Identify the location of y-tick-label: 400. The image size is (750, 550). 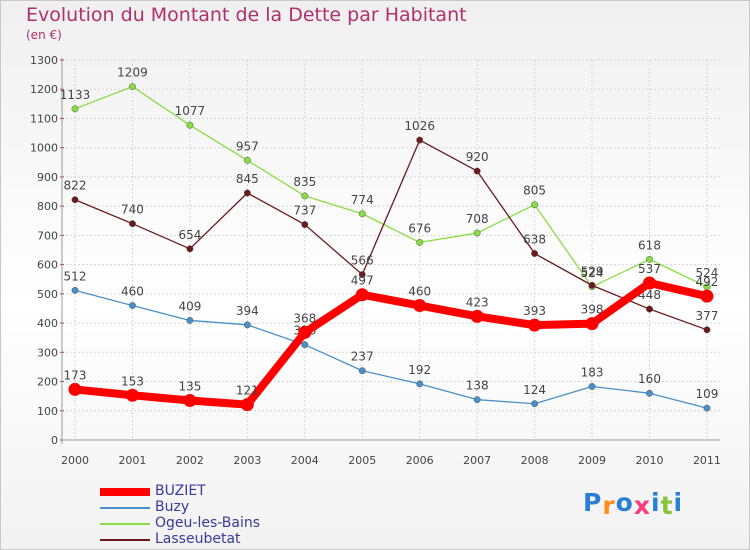
(47, 323).